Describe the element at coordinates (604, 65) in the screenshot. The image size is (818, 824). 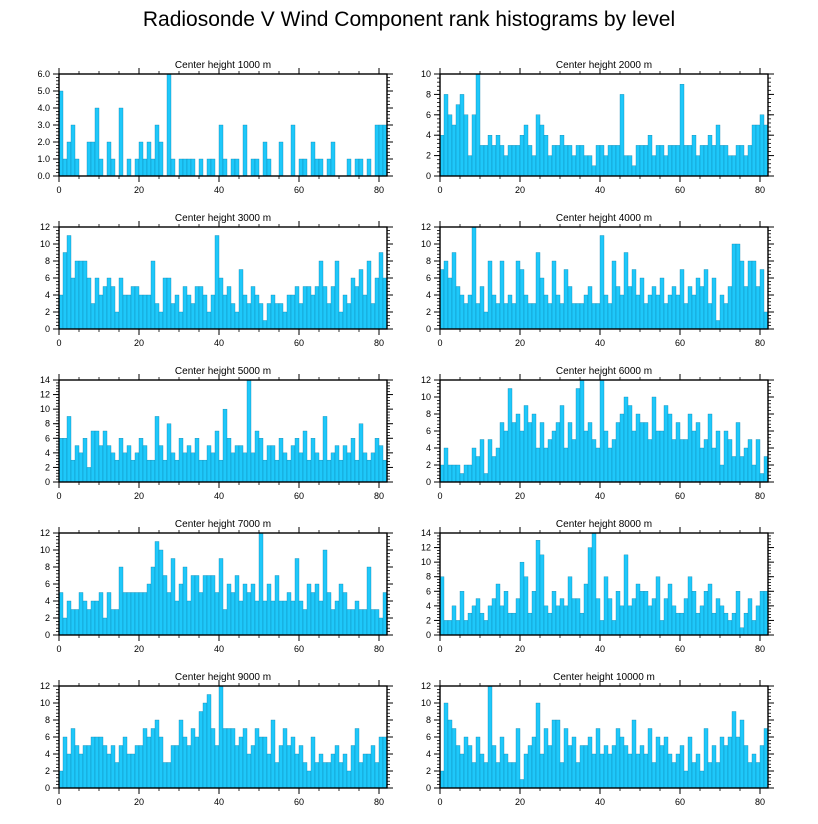
I see `panel-title: Center height 2000 m` at that location.